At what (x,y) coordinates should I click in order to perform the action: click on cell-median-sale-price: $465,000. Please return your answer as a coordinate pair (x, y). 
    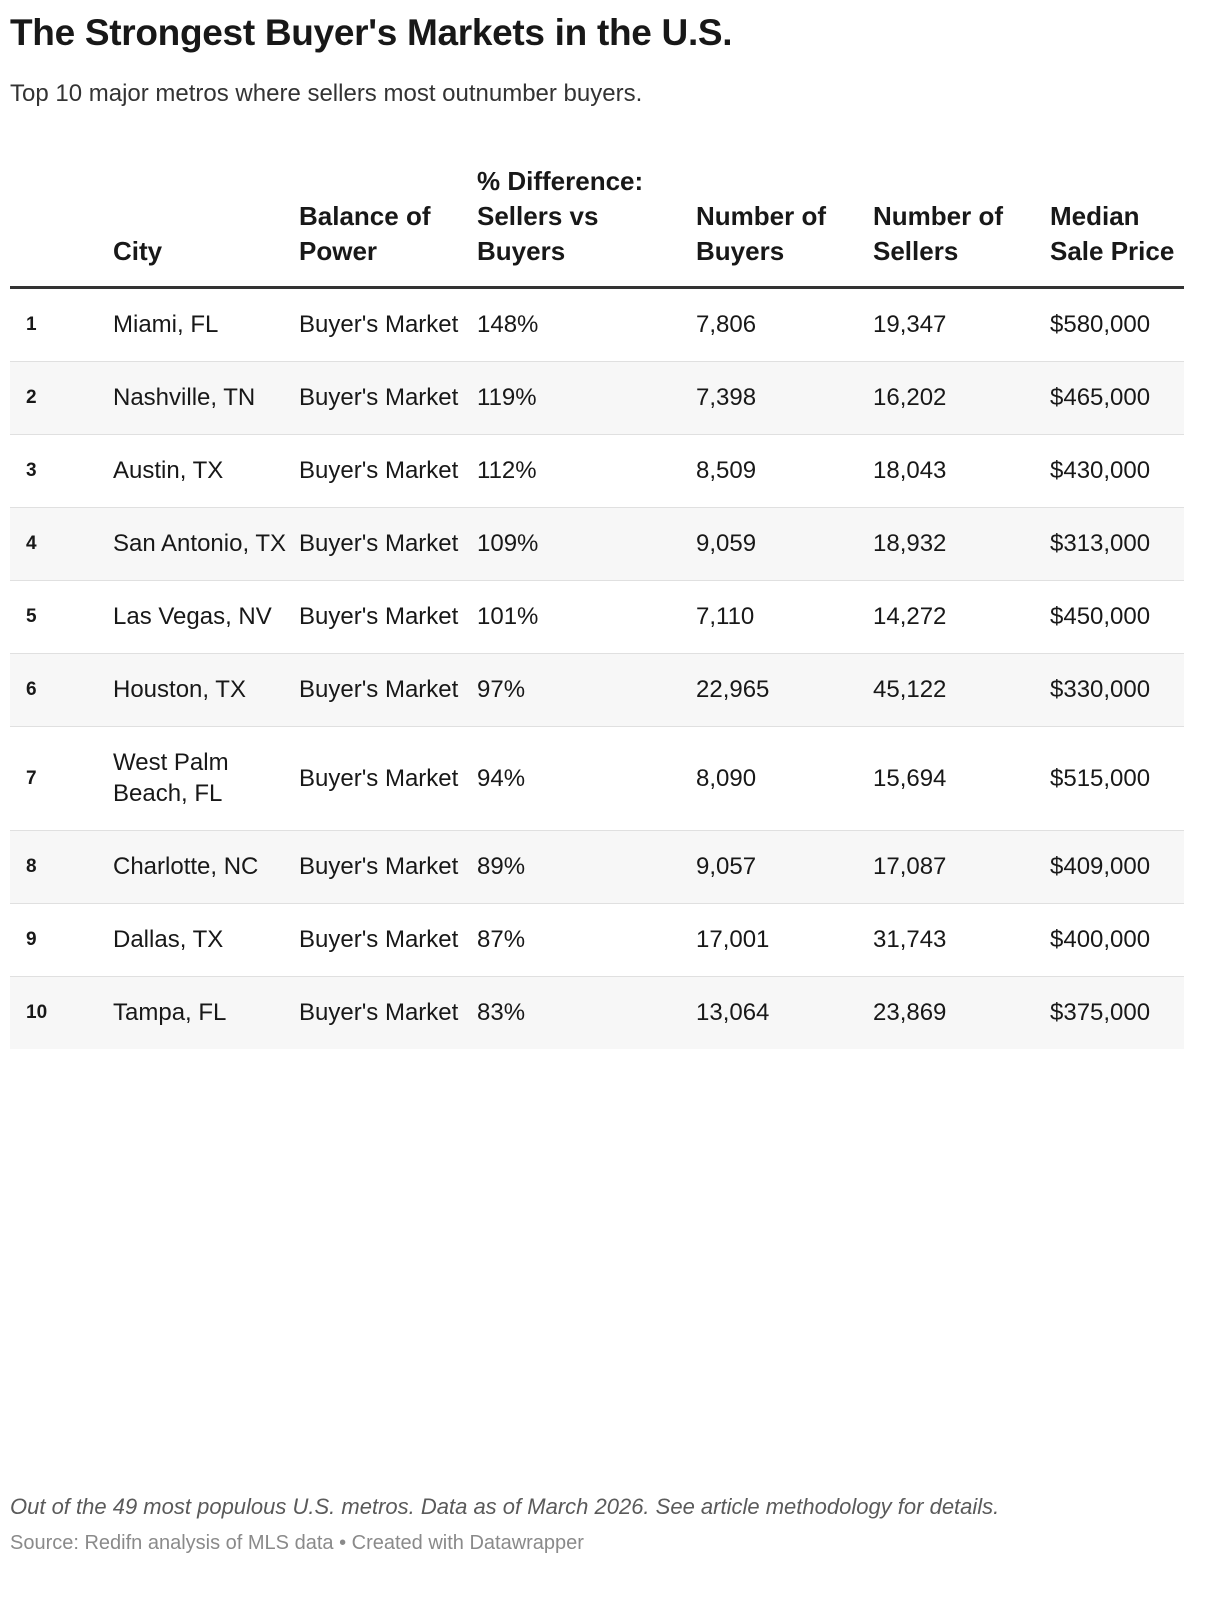
    Looking at the image, I should click on (1117, 398).